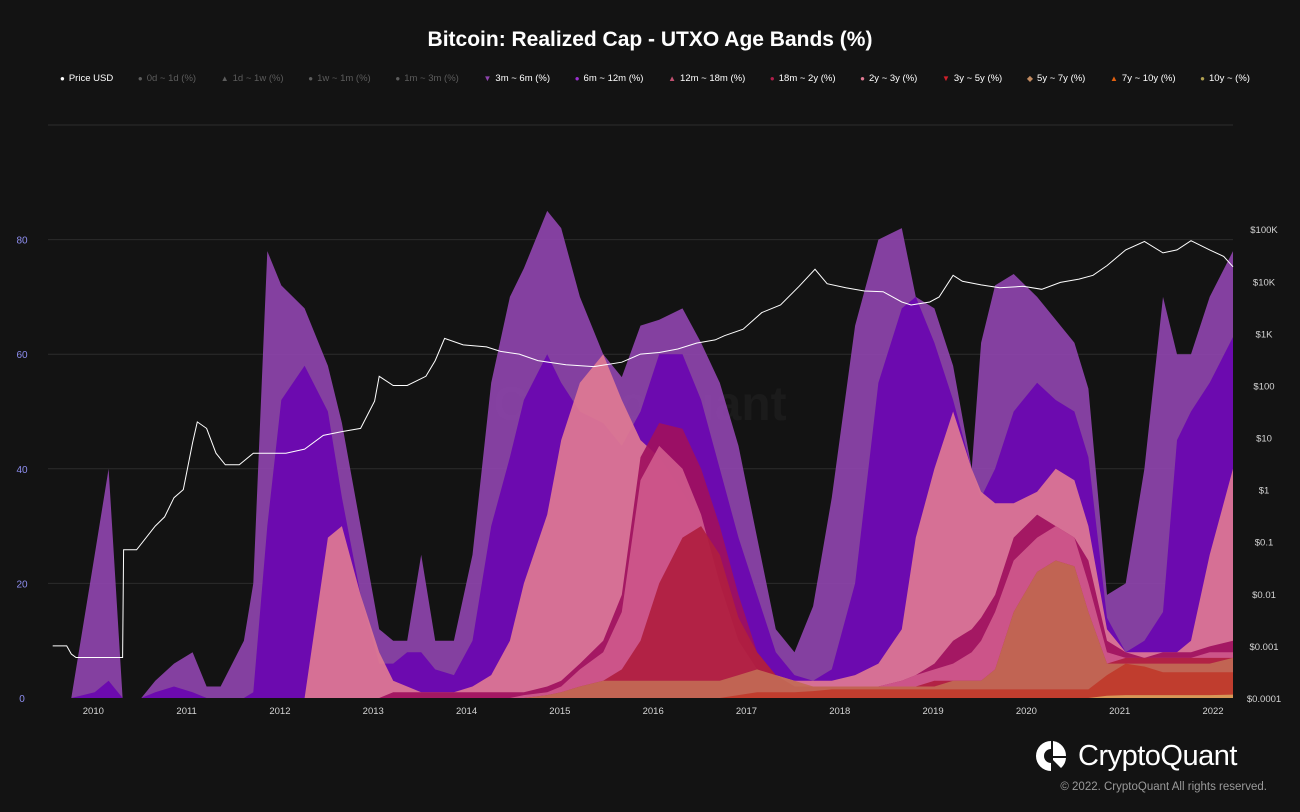  What do you see at coordinates (93, 711) in the screenshot?
I see `x-tick-label: 2010` at bounding box center [93, 711].